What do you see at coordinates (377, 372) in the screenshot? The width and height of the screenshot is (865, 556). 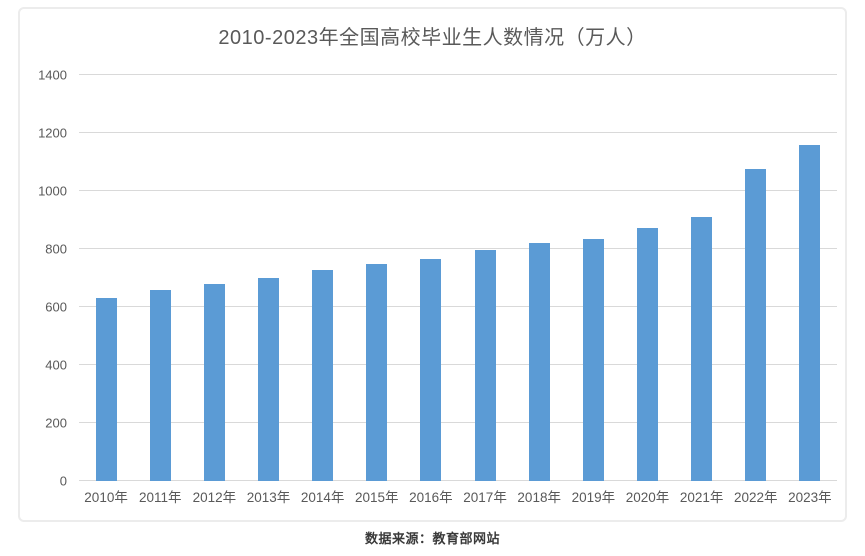 I see `bar-2015年` at bounding box center [377, 372].